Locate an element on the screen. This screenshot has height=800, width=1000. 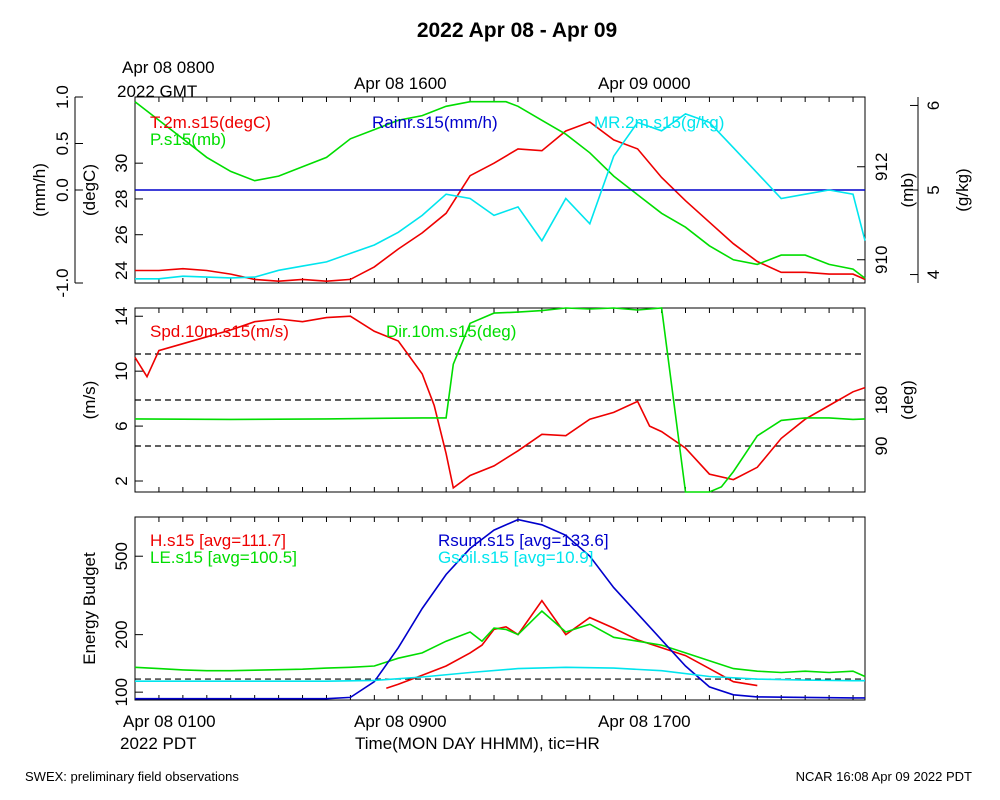
y-tick-label-left: 200 is located at coordinates (121, 634).